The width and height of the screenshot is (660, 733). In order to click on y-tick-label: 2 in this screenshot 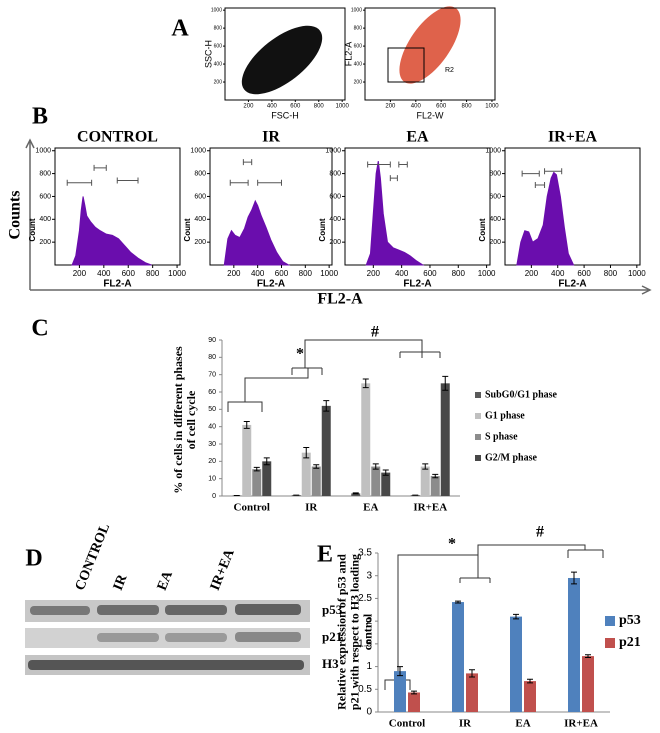, I will do `click(369, 621)`.